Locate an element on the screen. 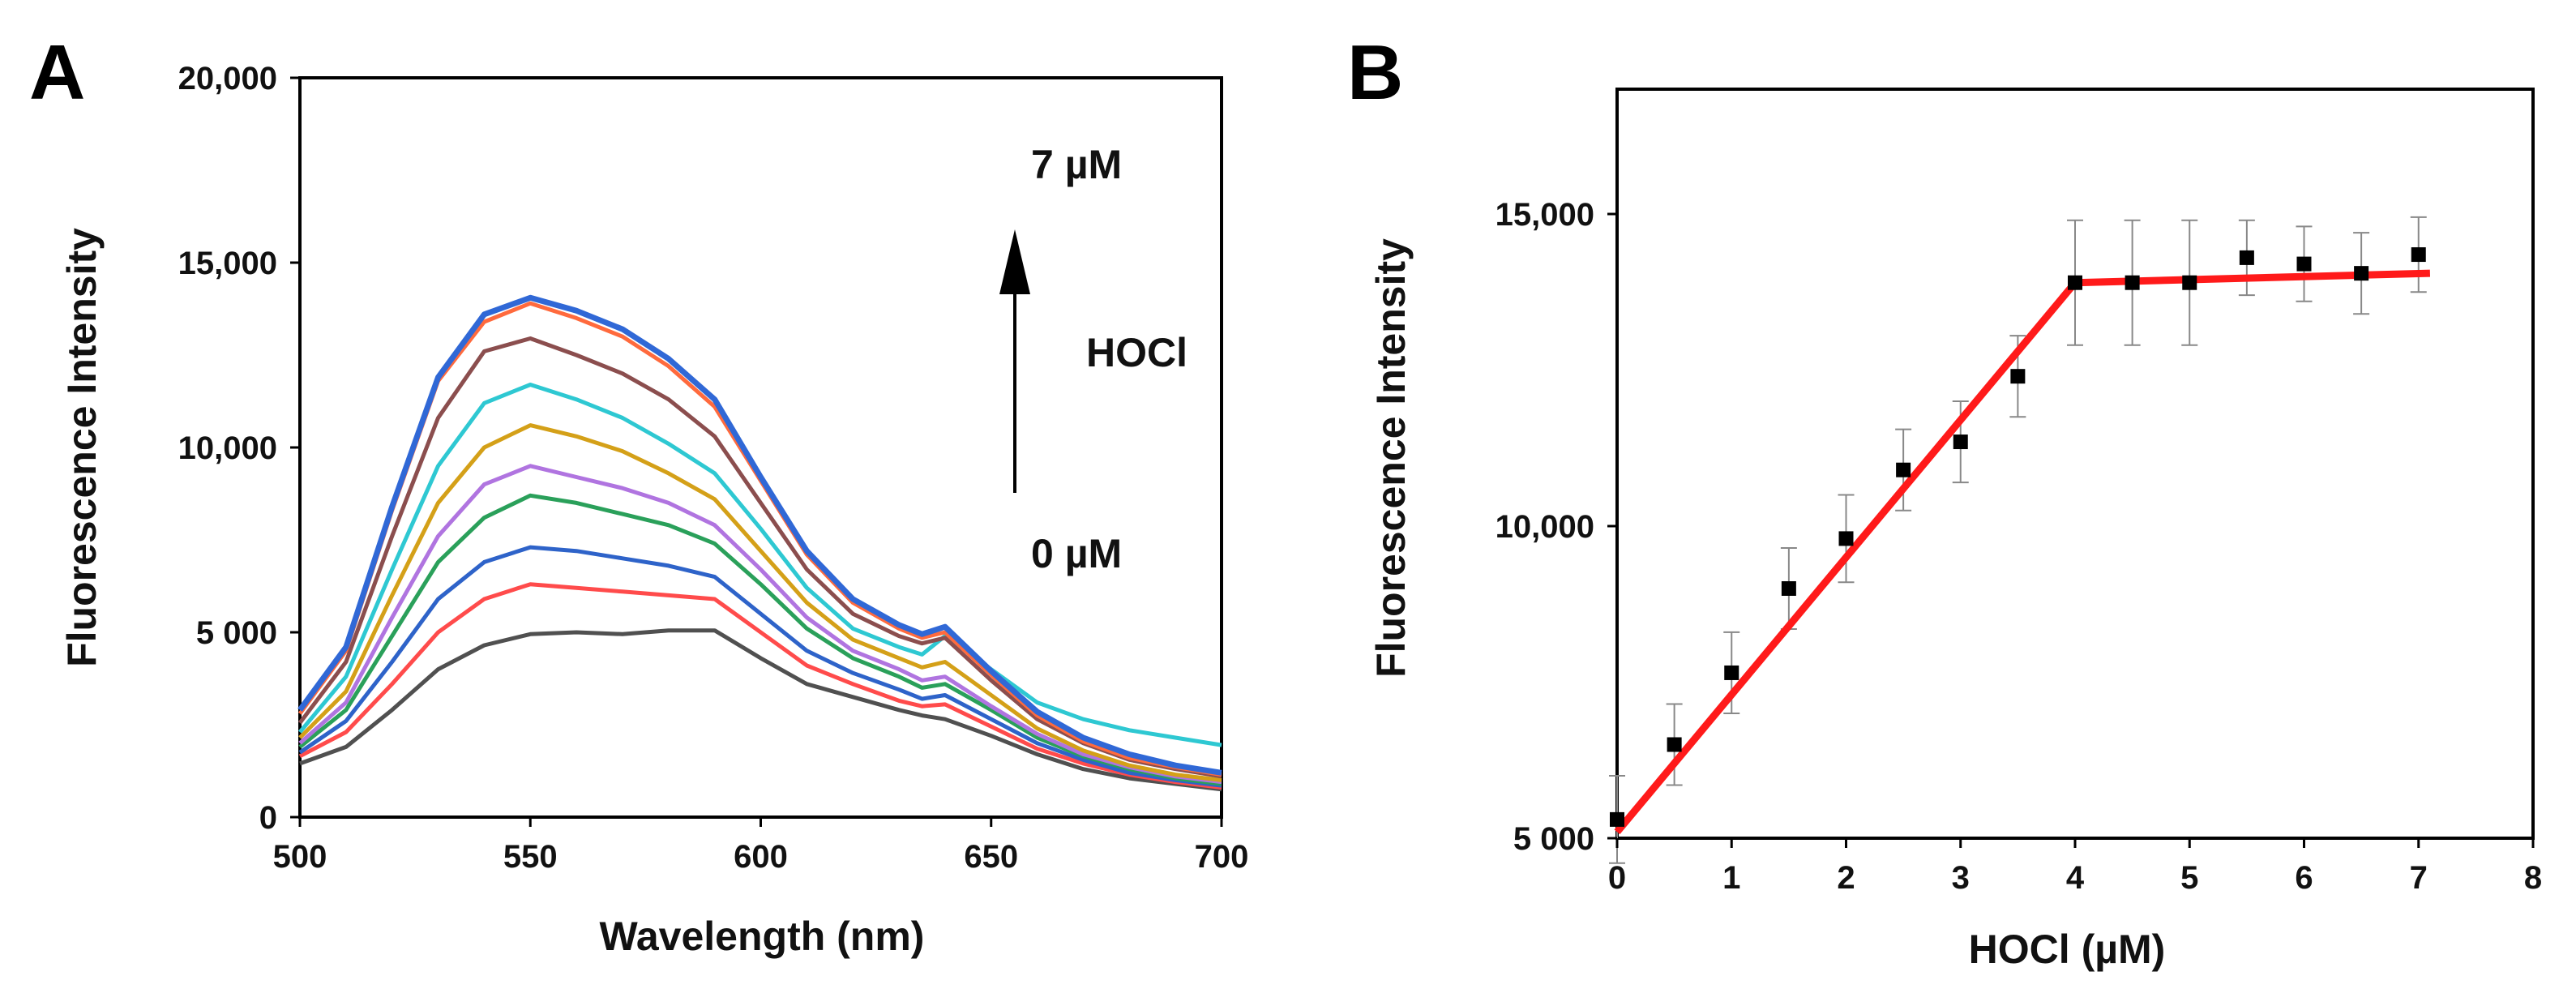 This screenshot has width=2576, height=1006. series-line-2-5M is located at coordinates (760, 602).